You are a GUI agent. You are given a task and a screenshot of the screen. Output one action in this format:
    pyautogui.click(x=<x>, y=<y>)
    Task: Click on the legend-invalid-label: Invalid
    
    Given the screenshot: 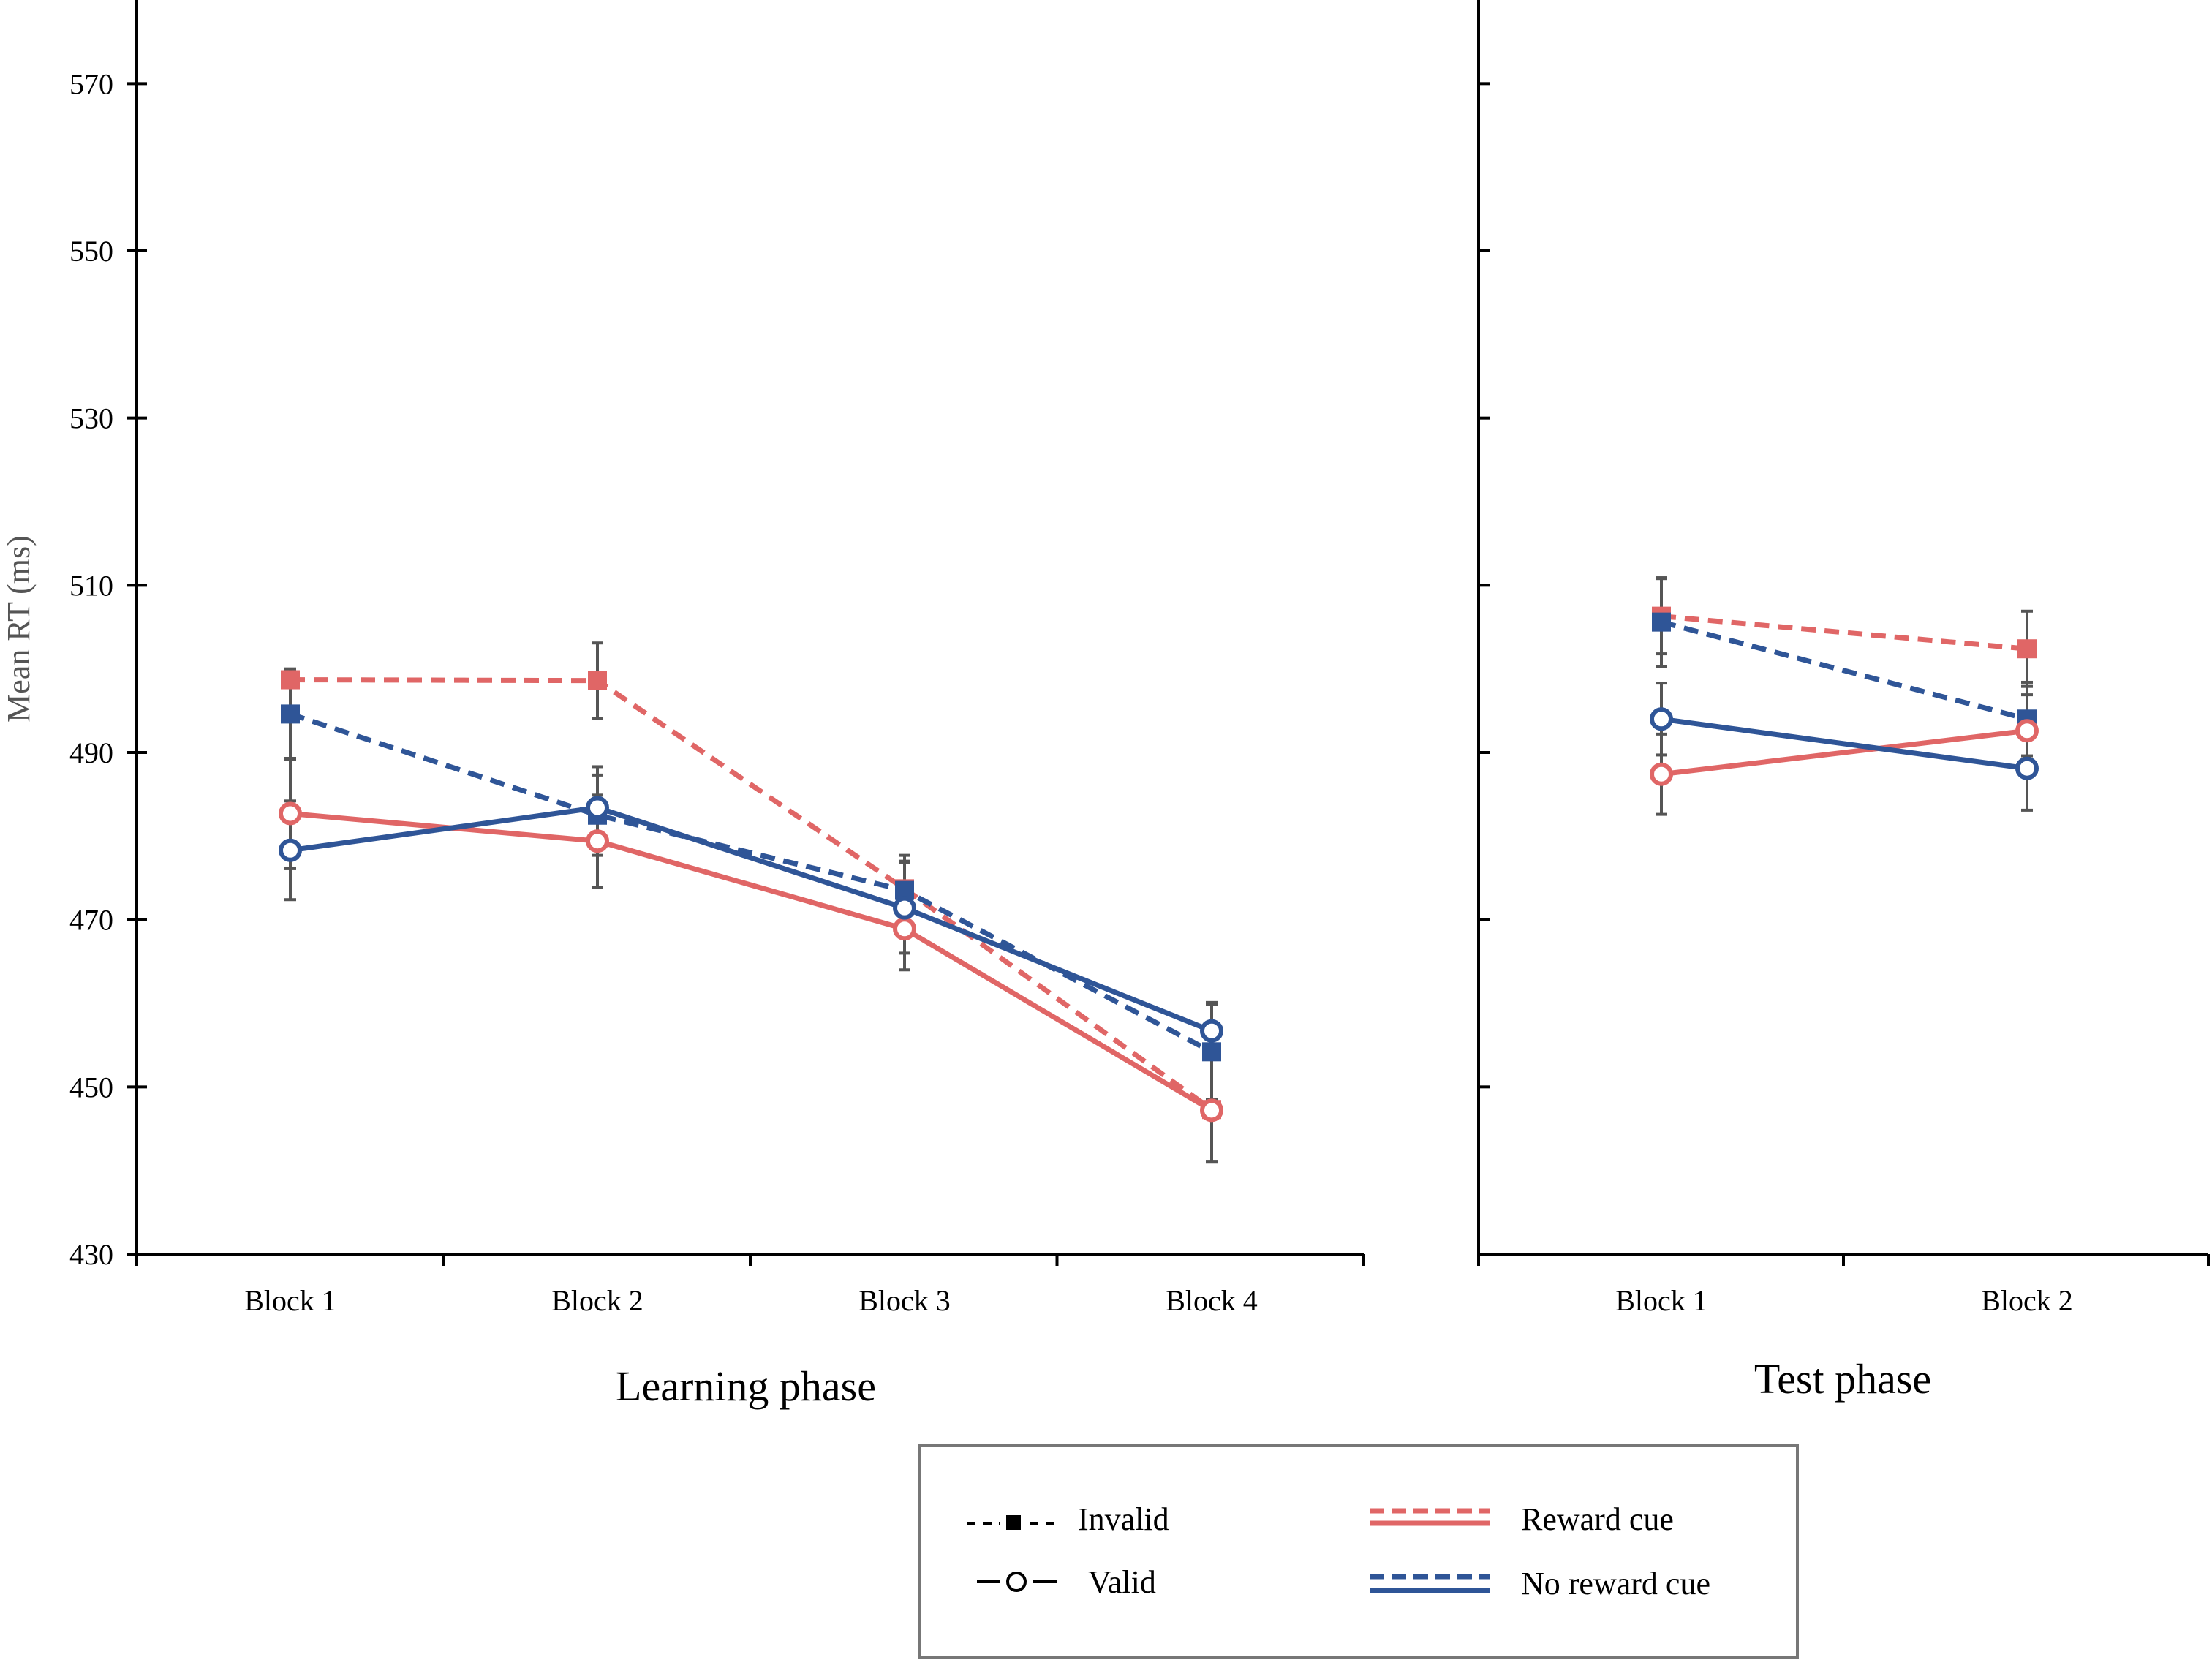 What is the action you would take?
    pyautogui.click(x=1123, y=1519)
    